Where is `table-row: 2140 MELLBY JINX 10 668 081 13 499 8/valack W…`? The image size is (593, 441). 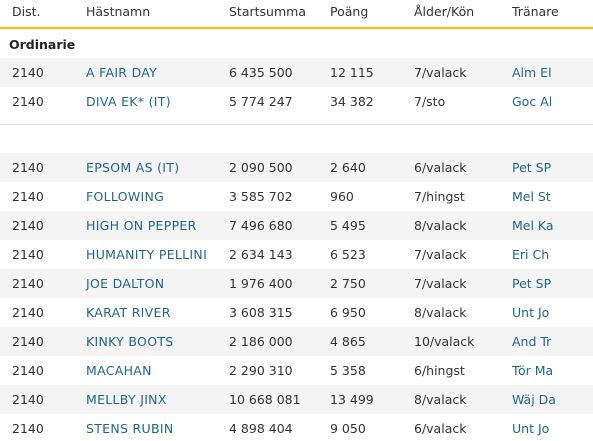 table-row: 2140 MELLBY JINX 10 668 081 13 499 8/valack W… is located at coordinates (296, 399).